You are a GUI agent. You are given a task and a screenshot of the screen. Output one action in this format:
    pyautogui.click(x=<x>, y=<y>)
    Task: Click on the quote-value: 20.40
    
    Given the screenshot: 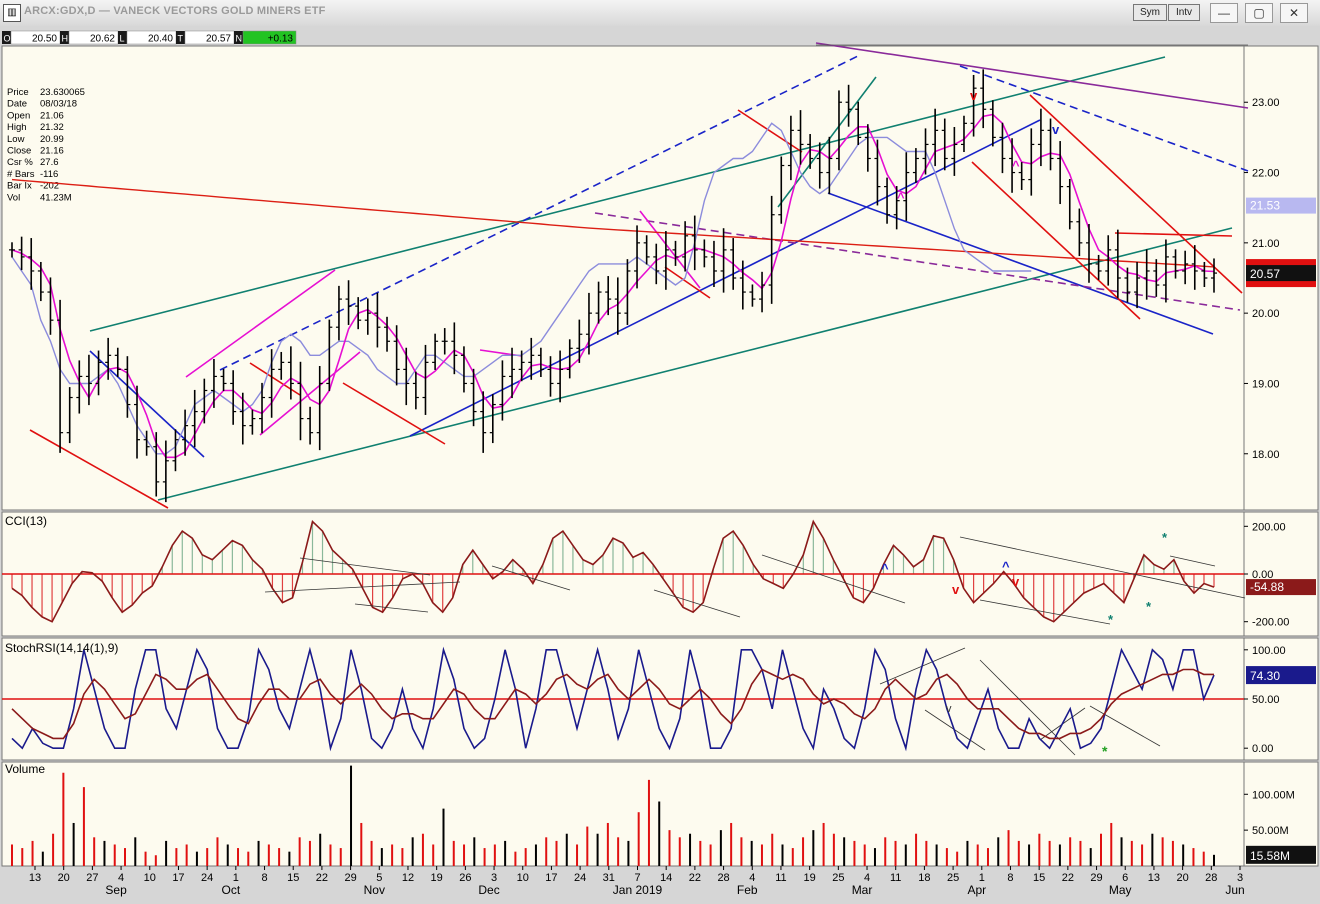 What is the action you would take?
    pyautogui.click(x=160, y=39)
    